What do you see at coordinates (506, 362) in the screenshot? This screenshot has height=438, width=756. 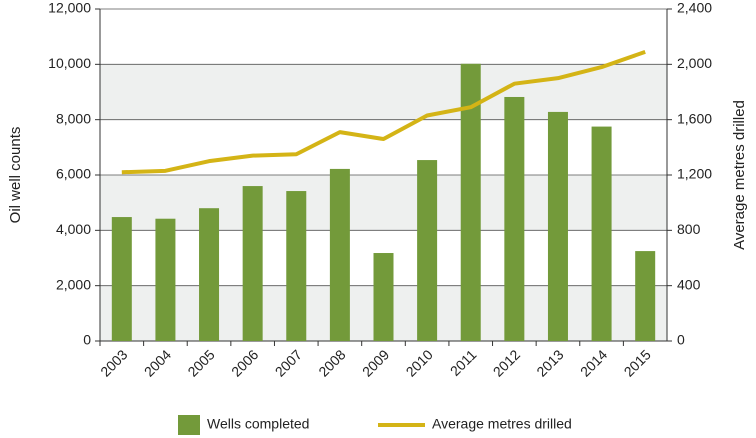 I see `x-tick-label: 2012` at bounding box center [506, 362].